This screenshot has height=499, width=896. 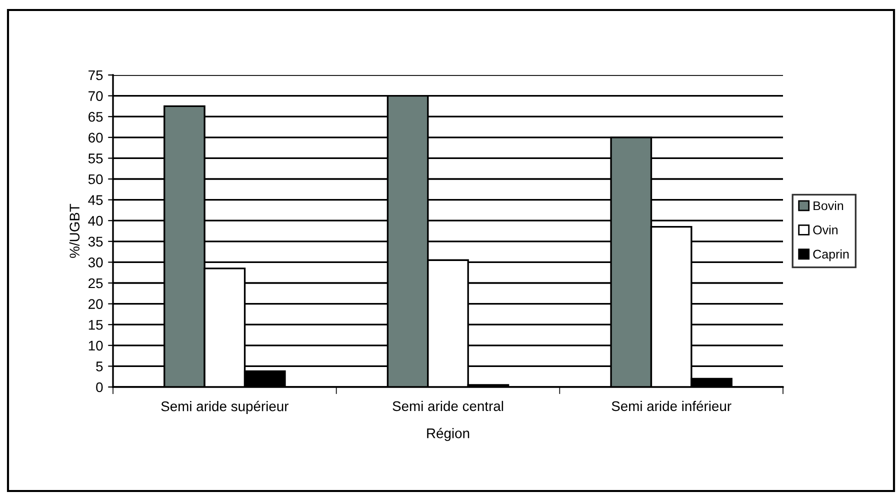 What do you see at coordinates (95, 221) in the screenshot?
I see `y-tick-label: 40` at bounding box center [95, 221].